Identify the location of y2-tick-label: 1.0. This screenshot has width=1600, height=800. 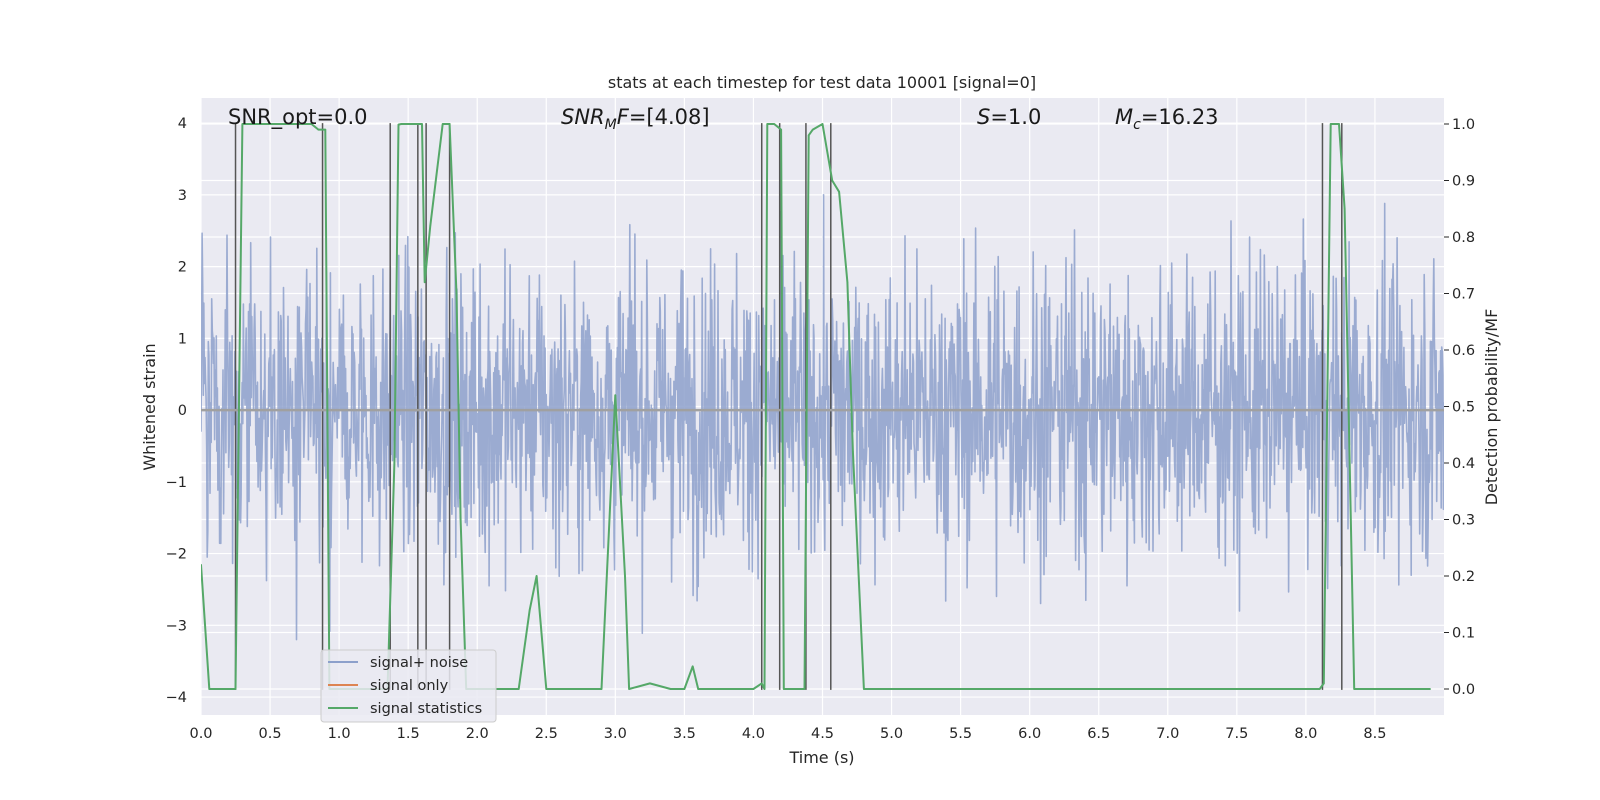
(1463, 125).